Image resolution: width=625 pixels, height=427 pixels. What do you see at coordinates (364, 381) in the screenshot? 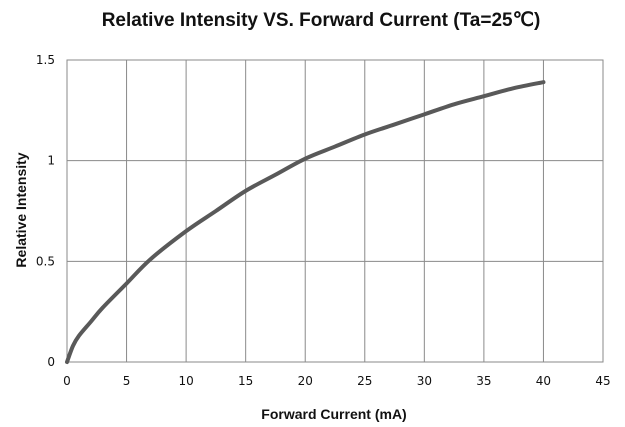
I see `x-tick-label: 25` at bounding box center [364, 381].